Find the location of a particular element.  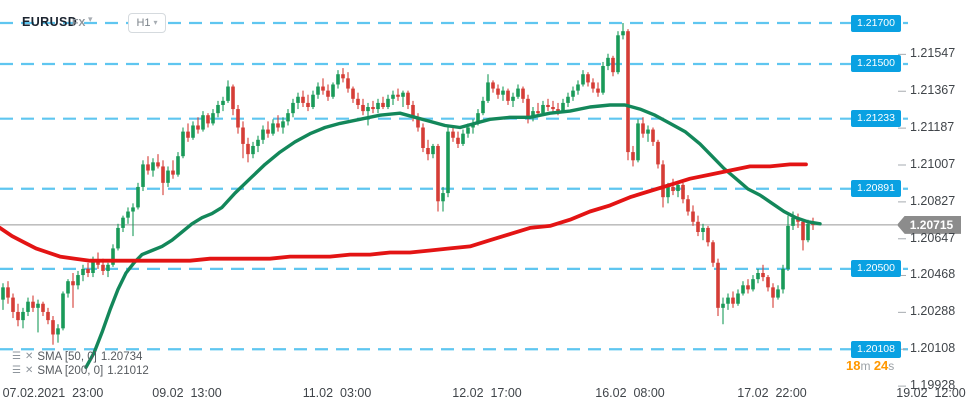

market-type-label: FX is located at coordinates (79, 23).